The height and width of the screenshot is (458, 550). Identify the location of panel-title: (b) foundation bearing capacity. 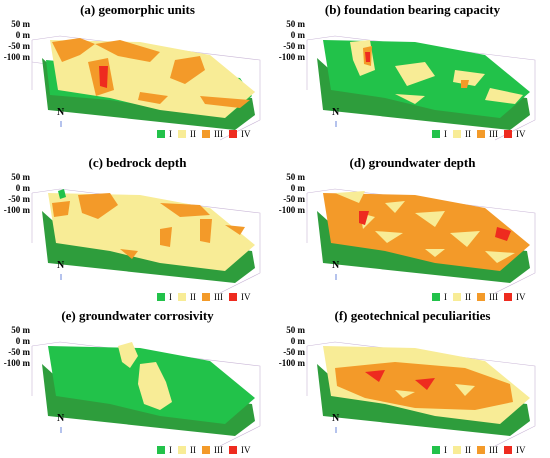
(412, 9).